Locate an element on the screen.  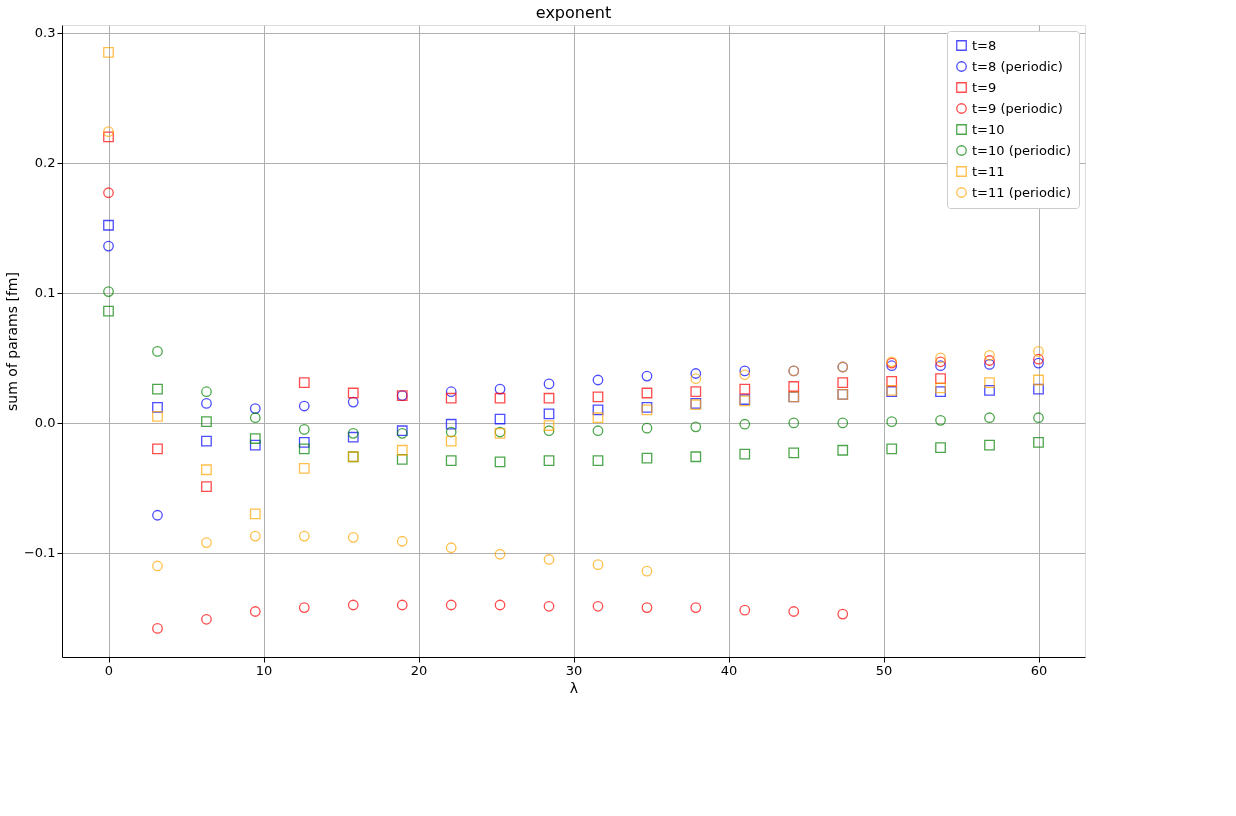
x-tick-label: 20 is located at coordinates (419, 670).